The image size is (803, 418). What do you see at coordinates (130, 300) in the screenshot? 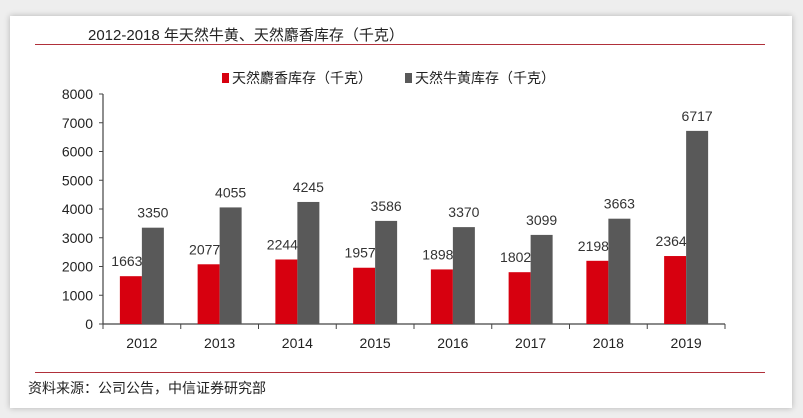
I see `bar-musk-2012` at bounding box center [130, 300].